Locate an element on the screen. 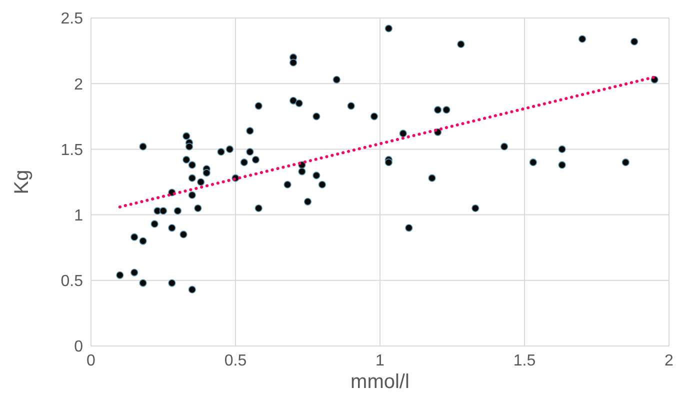 The image size is (688, 404). y-tick-label: 2.5 is located at coordinates (72, 19).